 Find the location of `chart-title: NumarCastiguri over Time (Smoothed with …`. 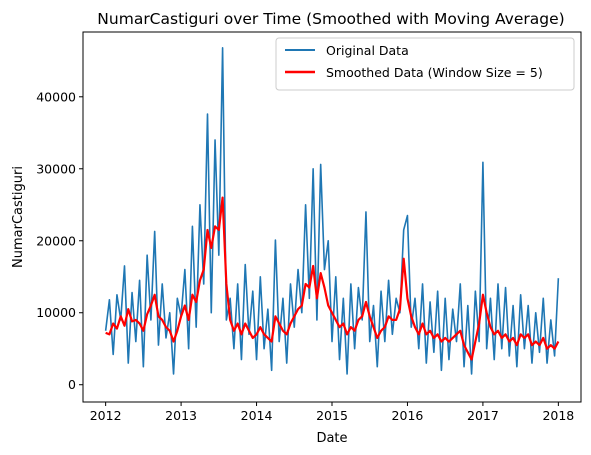

chart-title: NumarCastiguri over Time (Smoothed with … is located at coordinates (330, 19).